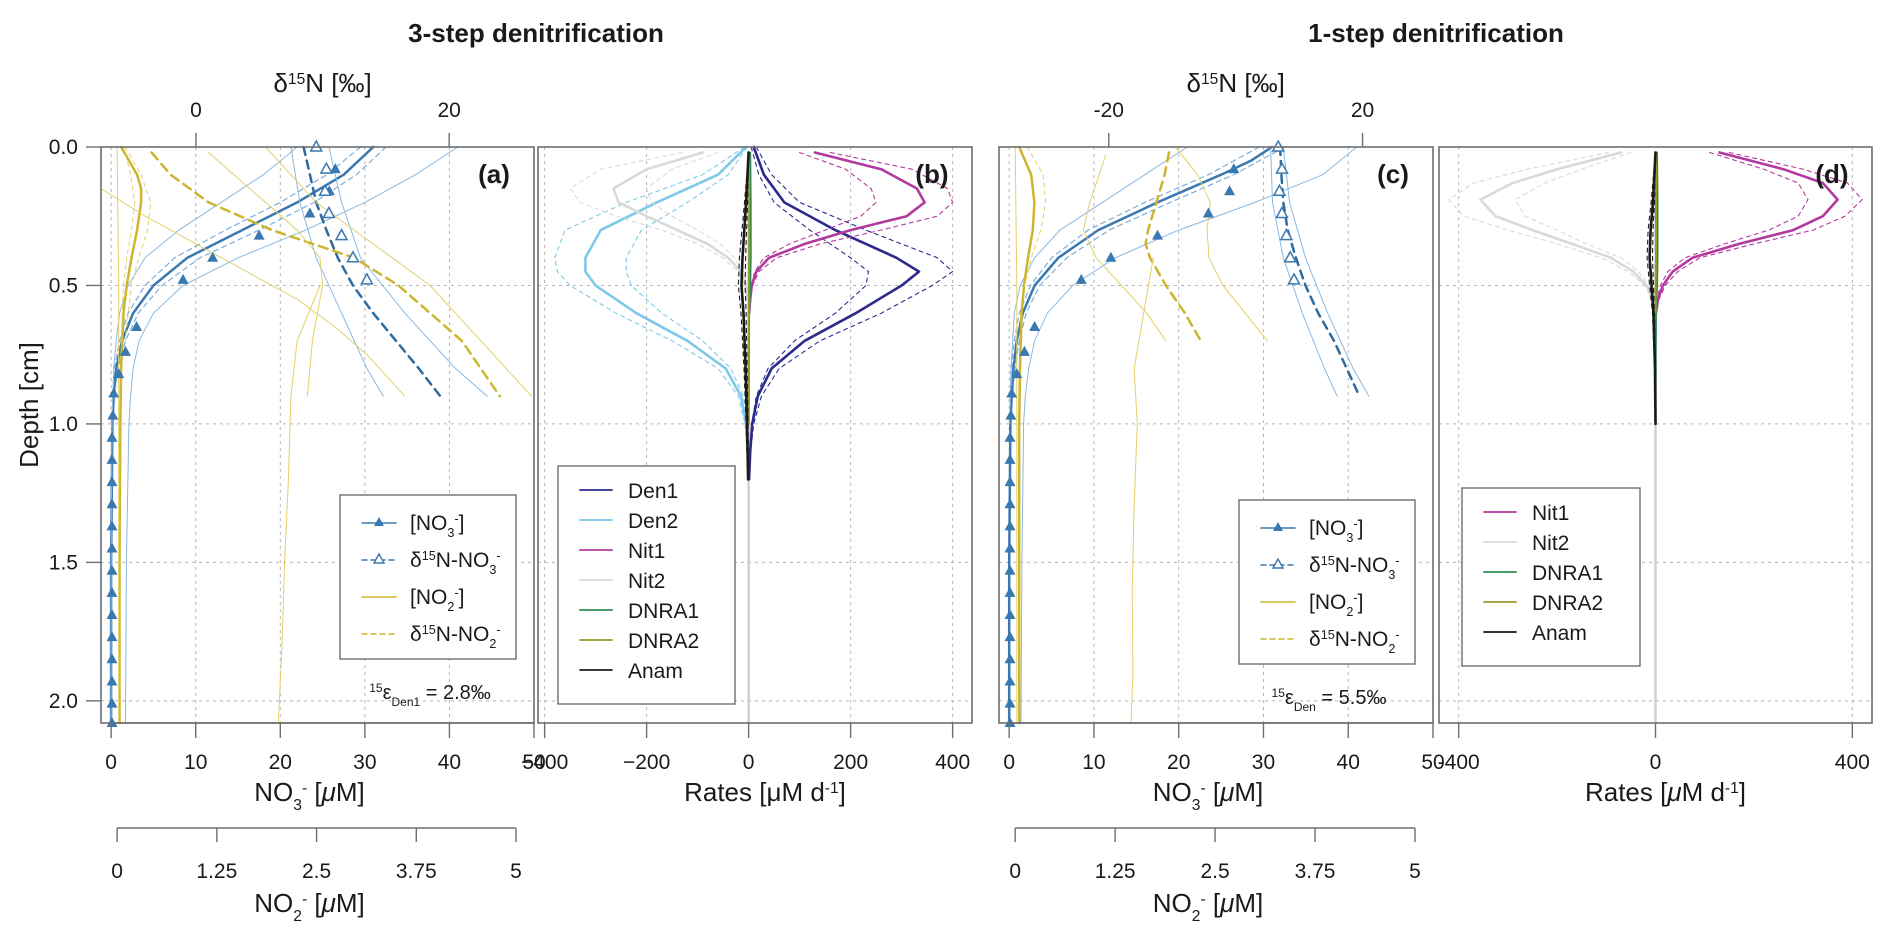  What do you see at coordinates (646, 762) in the screenshot?
I see `x-tick-label: −200` at bounding box center [646, 762].